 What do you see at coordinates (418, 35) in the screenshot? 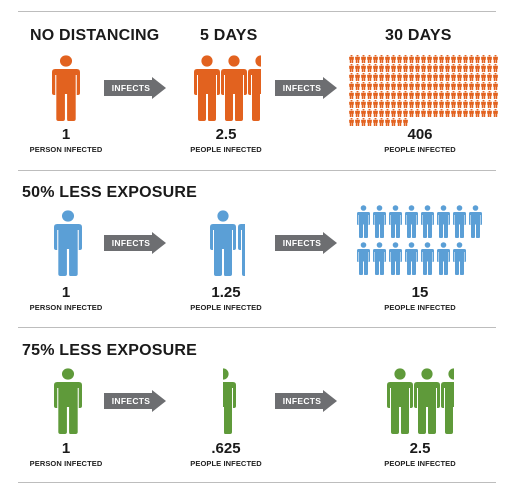
I see `column-title-30-days: 30 DAYS` at bounding box center [418, 35].